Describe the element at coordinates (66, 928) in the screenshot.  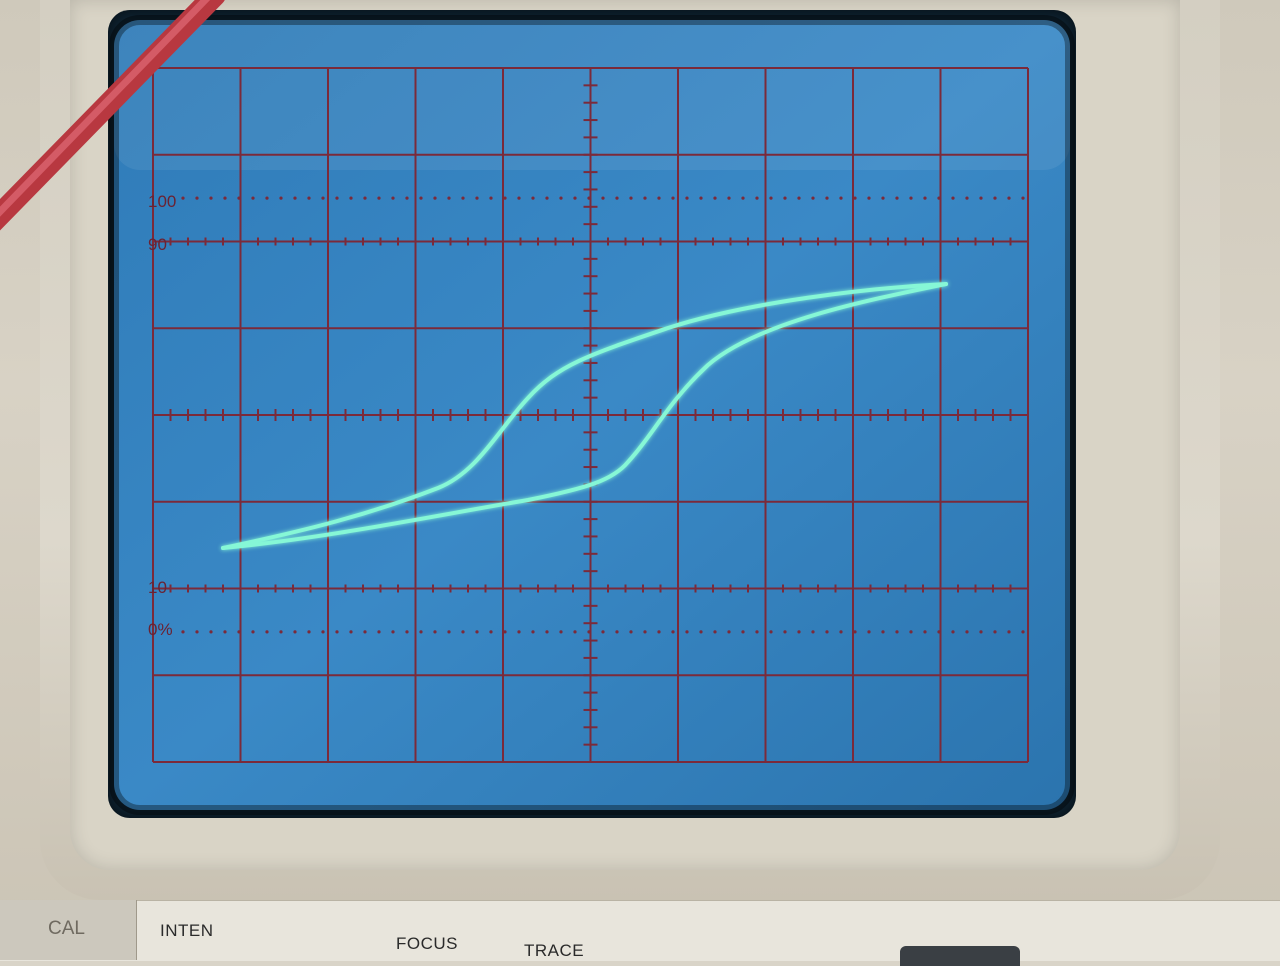
I see `cal-label: CAL` at that location.